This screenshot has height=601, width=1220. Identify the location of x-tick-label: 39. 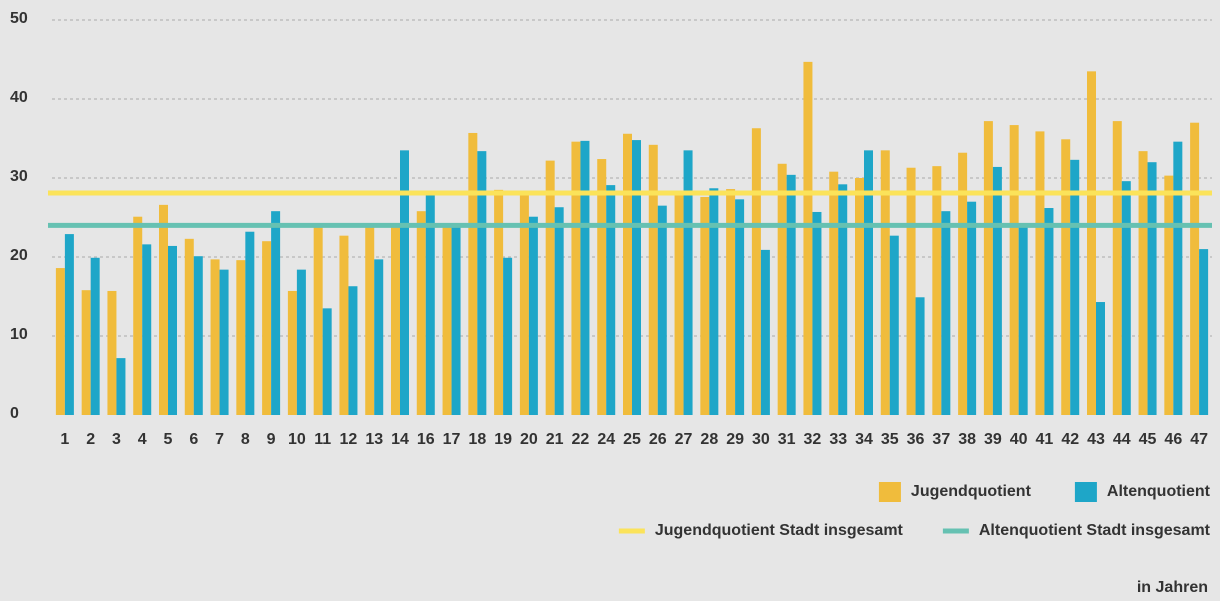
(993, 439).